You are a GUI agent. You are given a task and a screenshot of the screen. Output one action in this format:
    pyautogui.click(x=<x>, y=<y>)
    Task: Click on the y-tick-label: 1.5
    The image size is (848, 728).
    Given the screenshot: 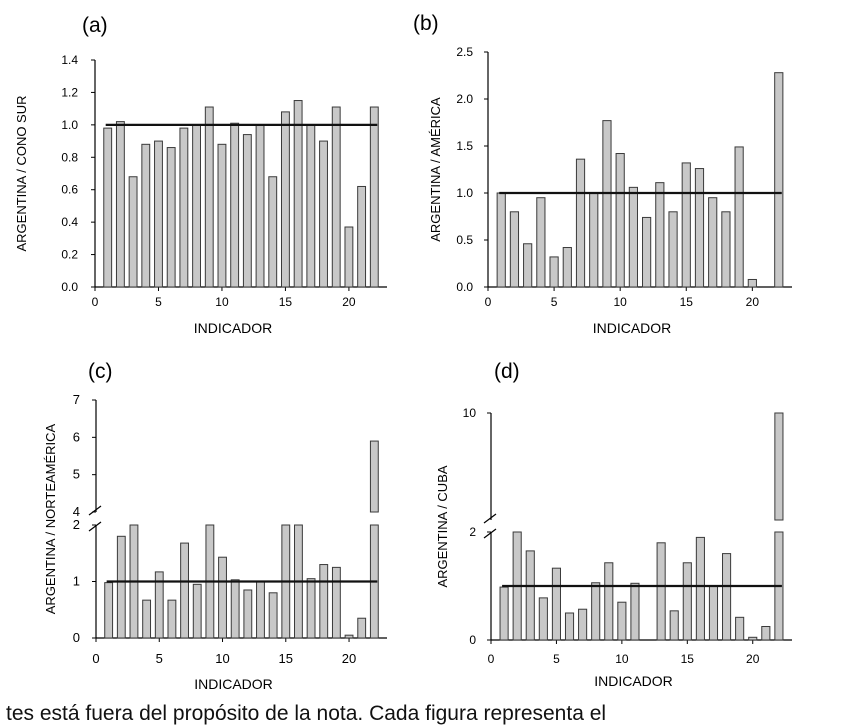 What is the action you would take?
    pyautogui.click(x=464, y=146)
    